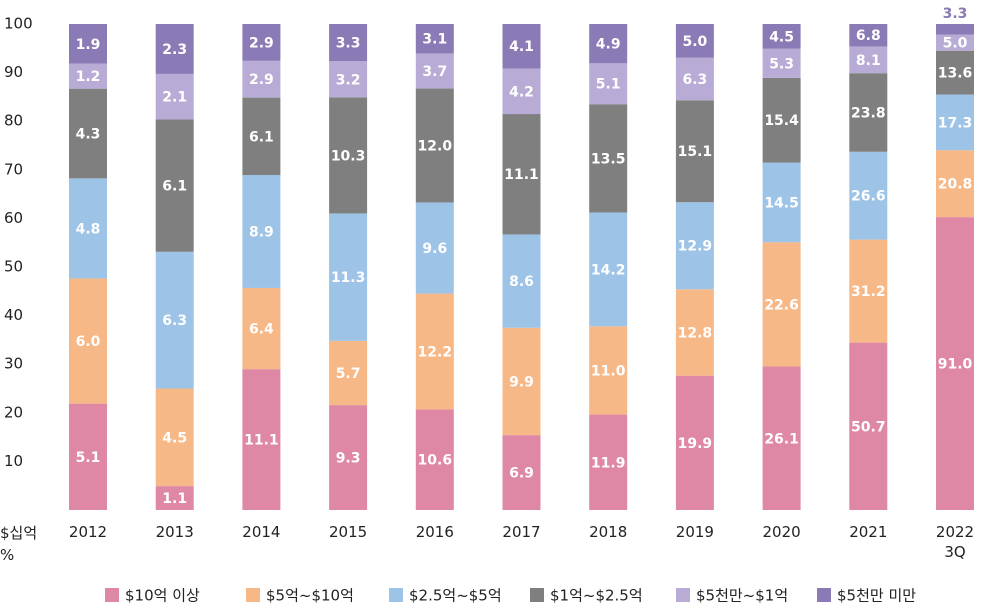 Image resolution: width=1000 pixels, height=610 pixels. Describe the element at coordinates (608, 532) in the screenshot. I see `x-tick-label: 2018` at that location.